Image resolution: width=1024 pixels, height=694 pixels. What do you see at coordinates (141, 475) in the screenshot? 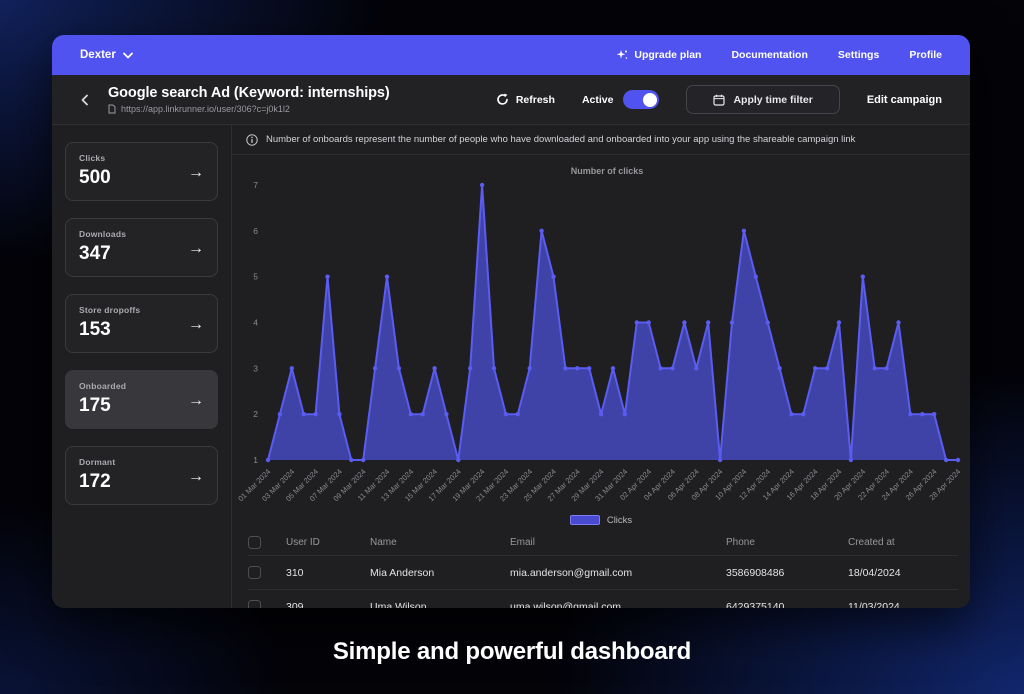
I see `metric-card-dormant: Dormant 172 →` at bounding box center [141, 475].